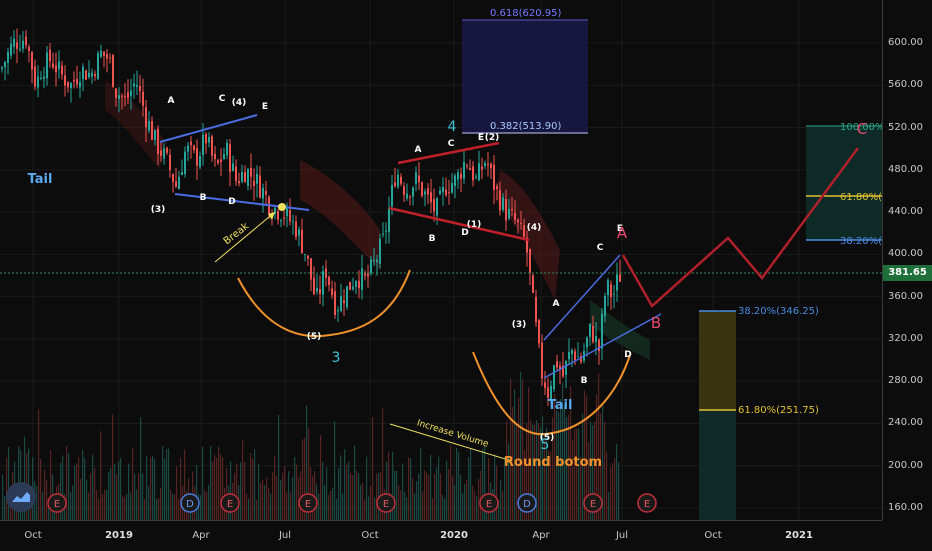 The image size is (932, 551). I want to click on price-tick-label: 160.00, so click(905, 507).